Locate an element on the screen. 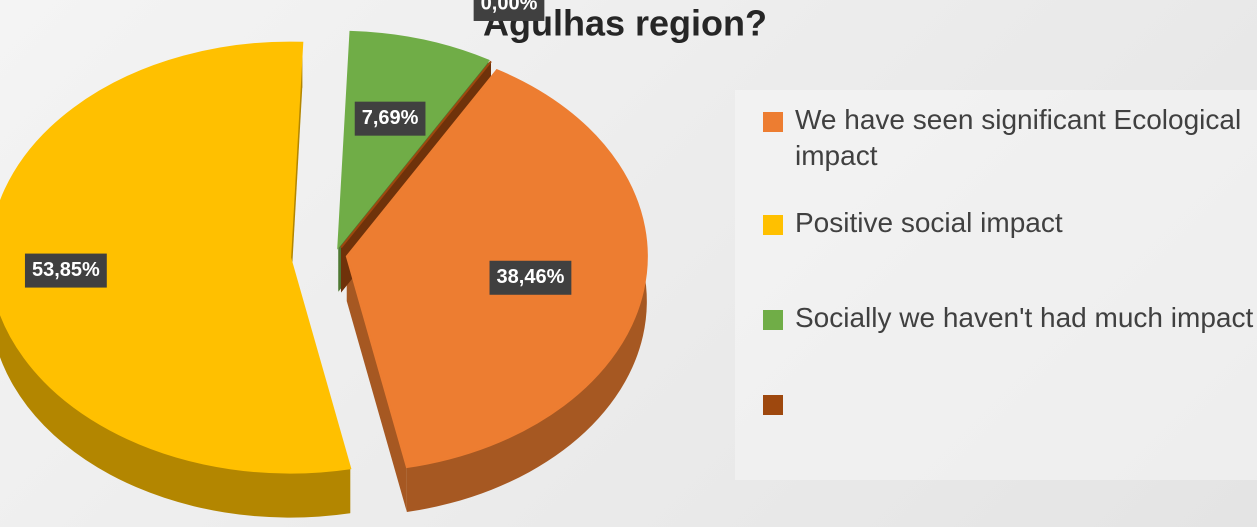 The width and height of the screenshot is (1257, 527). data-label-text: 53,85% is located at coordinates (66, 270).